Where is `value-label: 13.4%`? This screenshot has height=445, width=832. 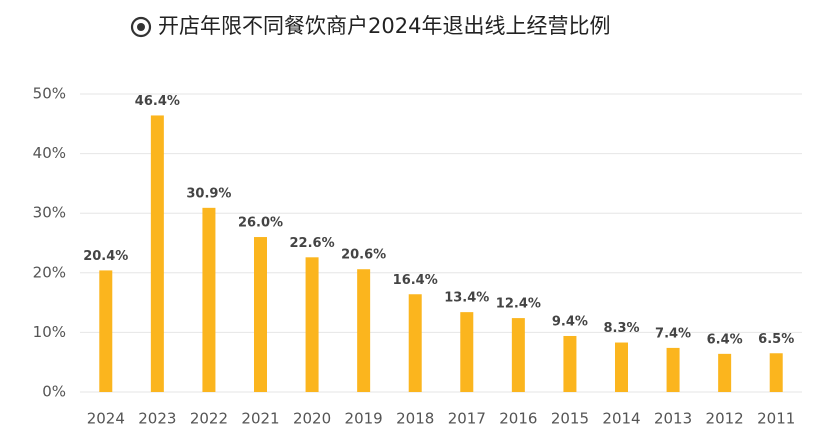
value-label: 13.4% is located at coordinates (466, 298).